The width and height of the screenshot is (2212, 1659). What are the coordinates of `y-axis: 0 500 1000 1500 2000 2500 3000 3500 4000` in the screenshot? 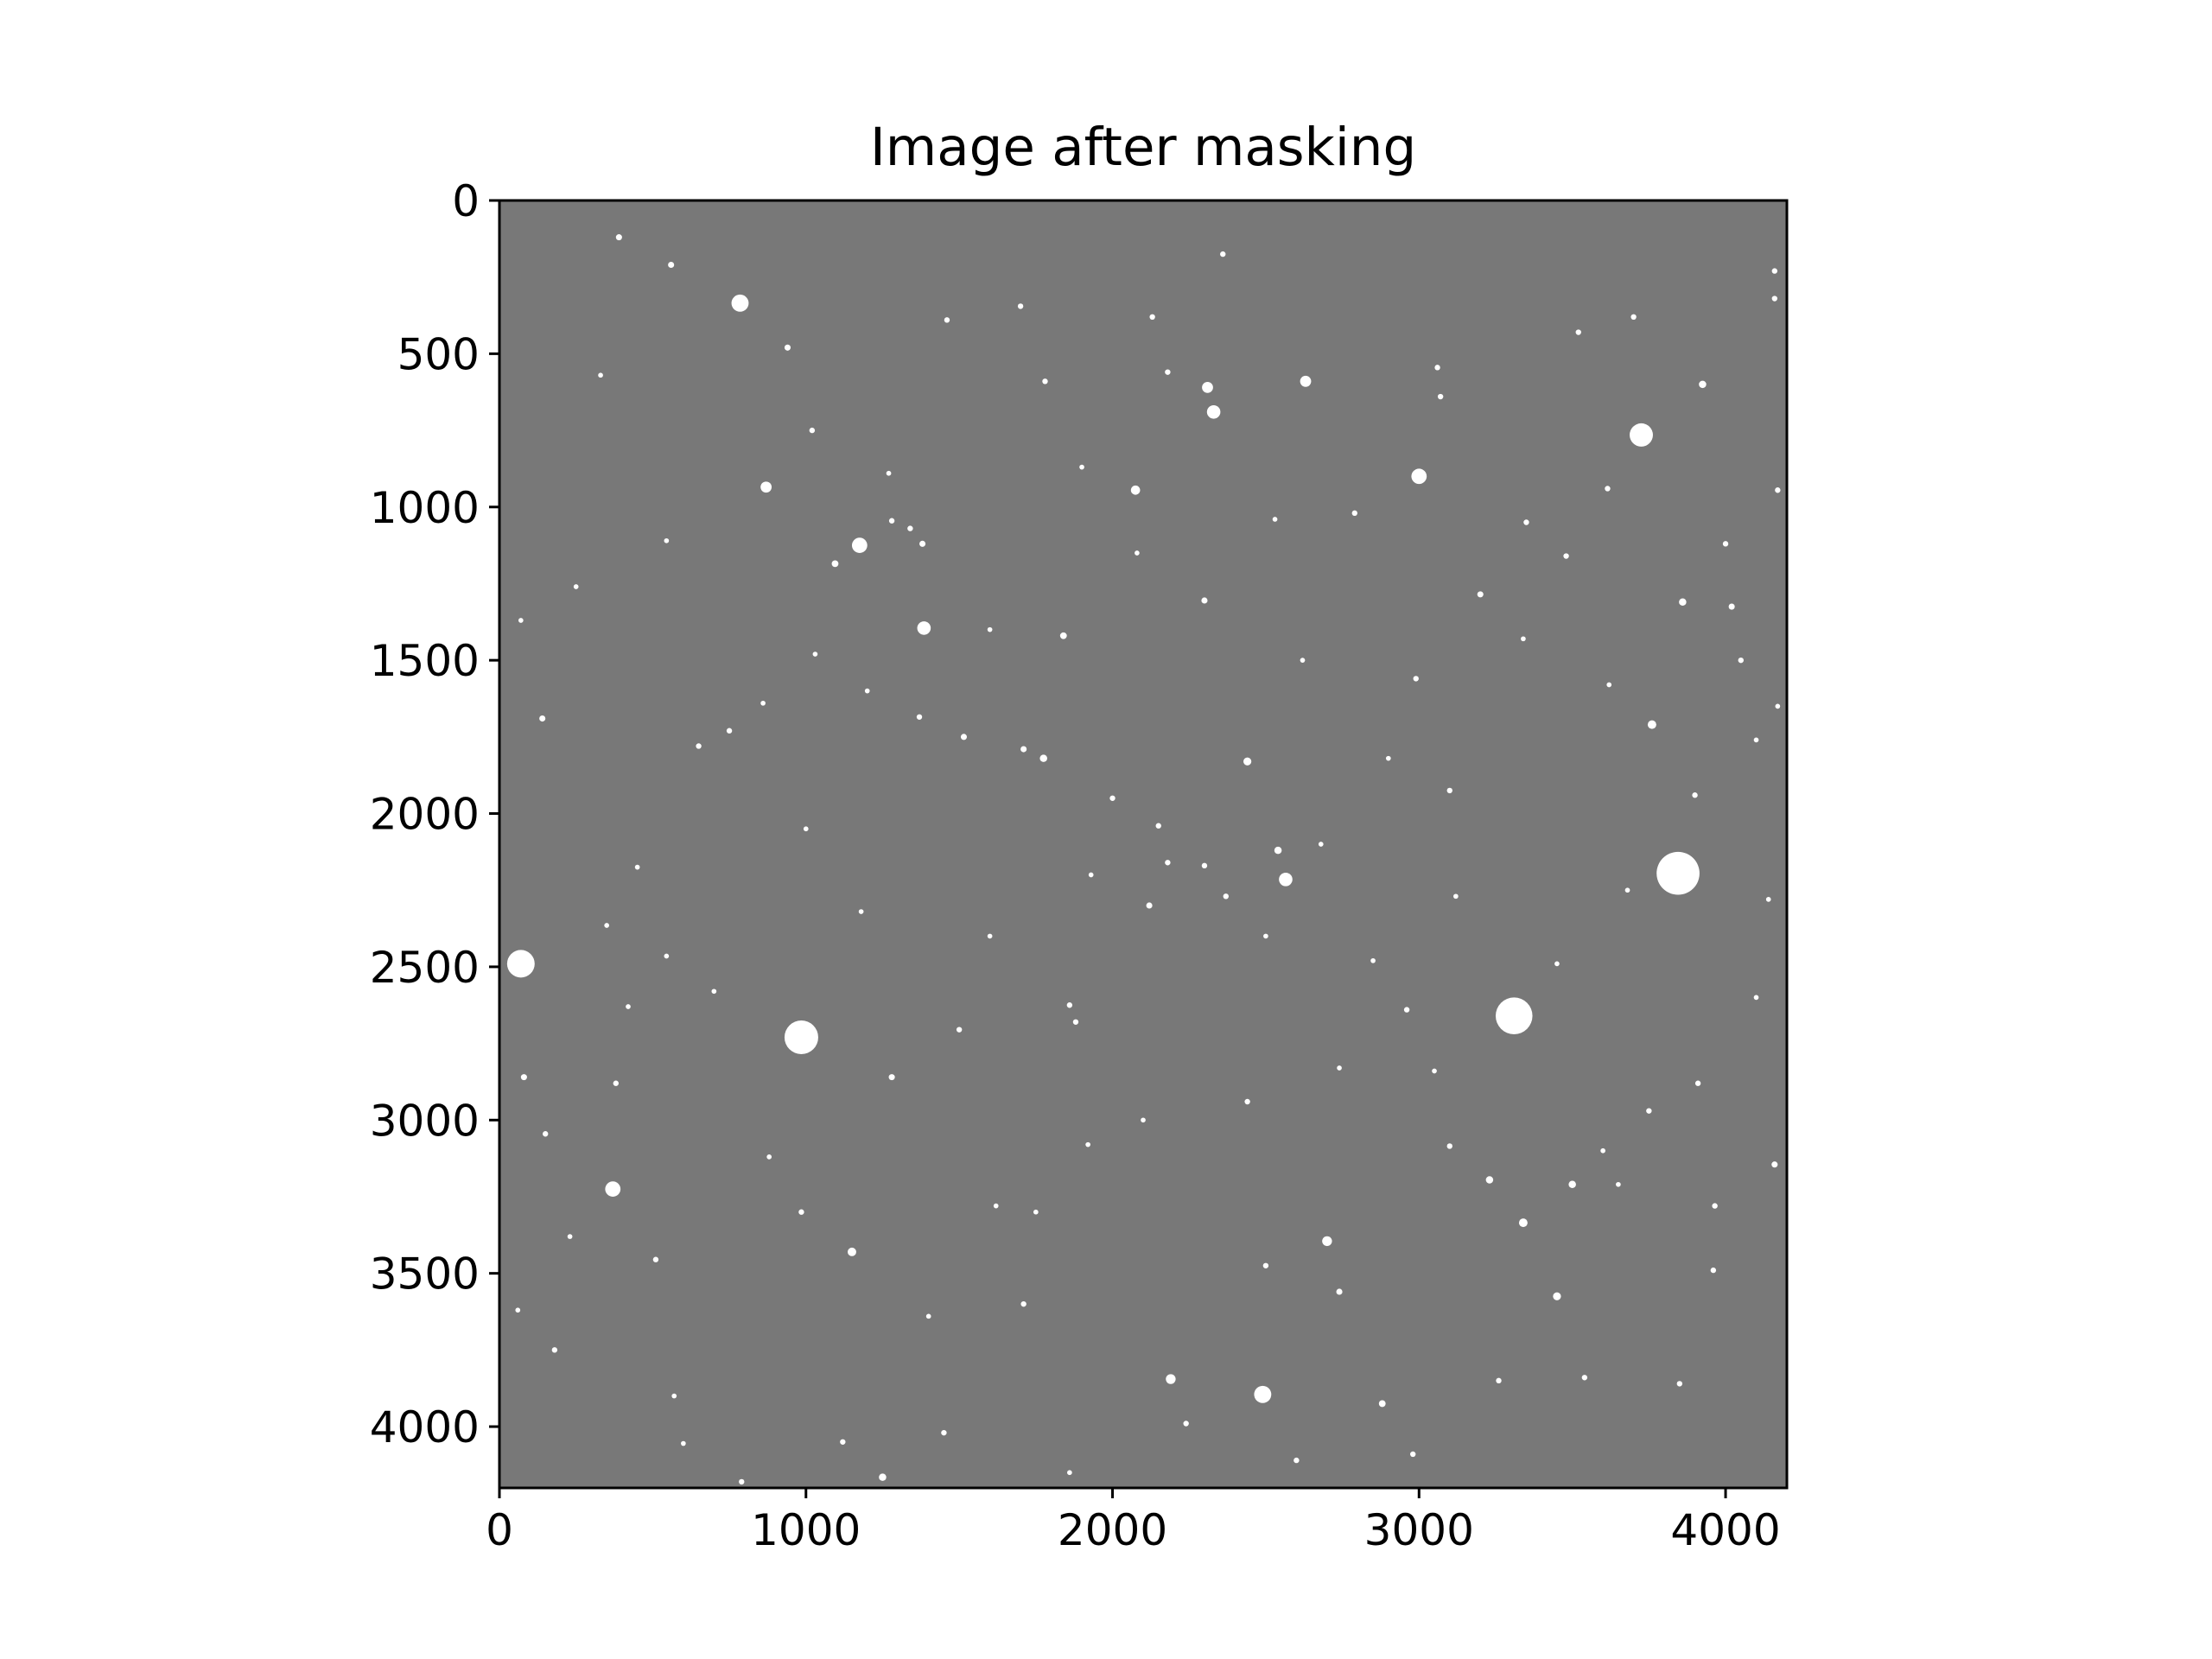 It's located at (434, 814).